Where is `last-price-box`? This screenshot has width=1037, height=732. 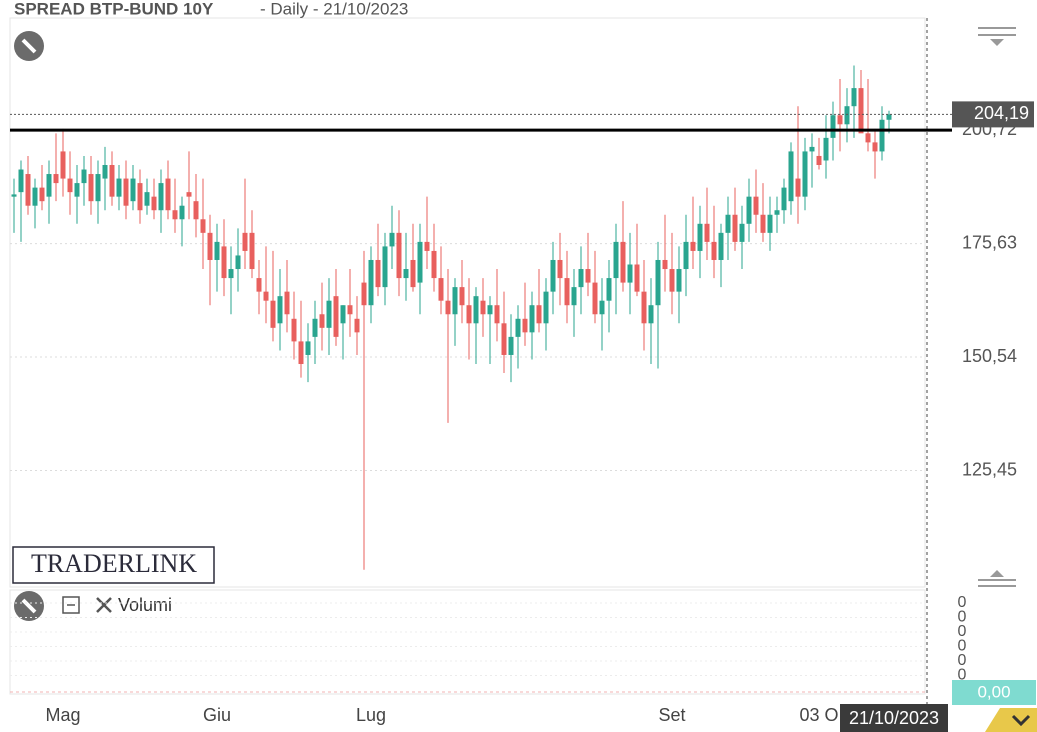
last-price-box is located at coordinates (993, 114).